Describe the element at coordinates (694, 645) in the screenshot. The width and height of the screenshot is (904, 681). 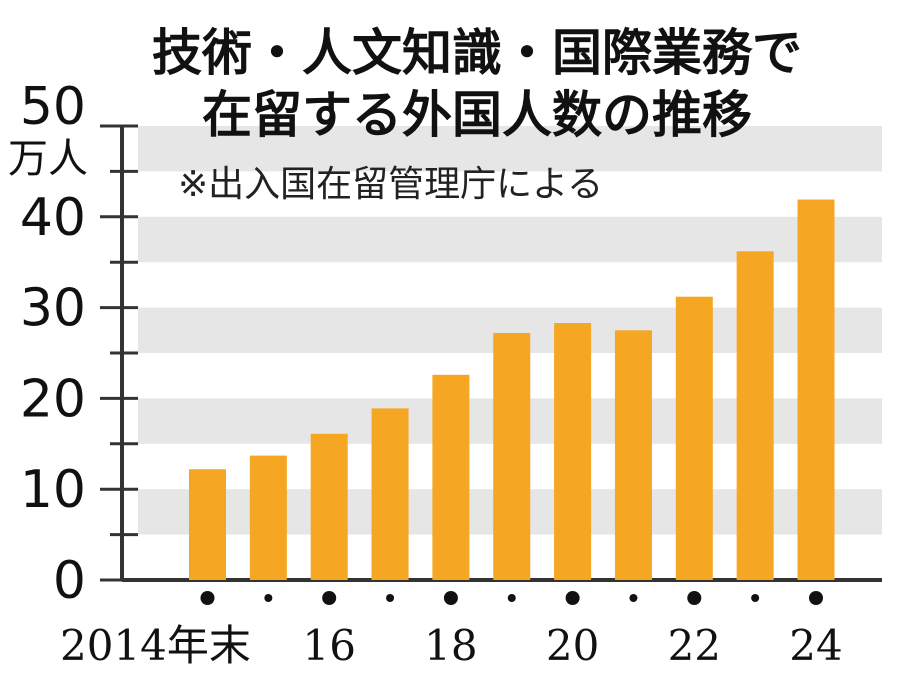
I see `x-tick-label: 22` at that location.